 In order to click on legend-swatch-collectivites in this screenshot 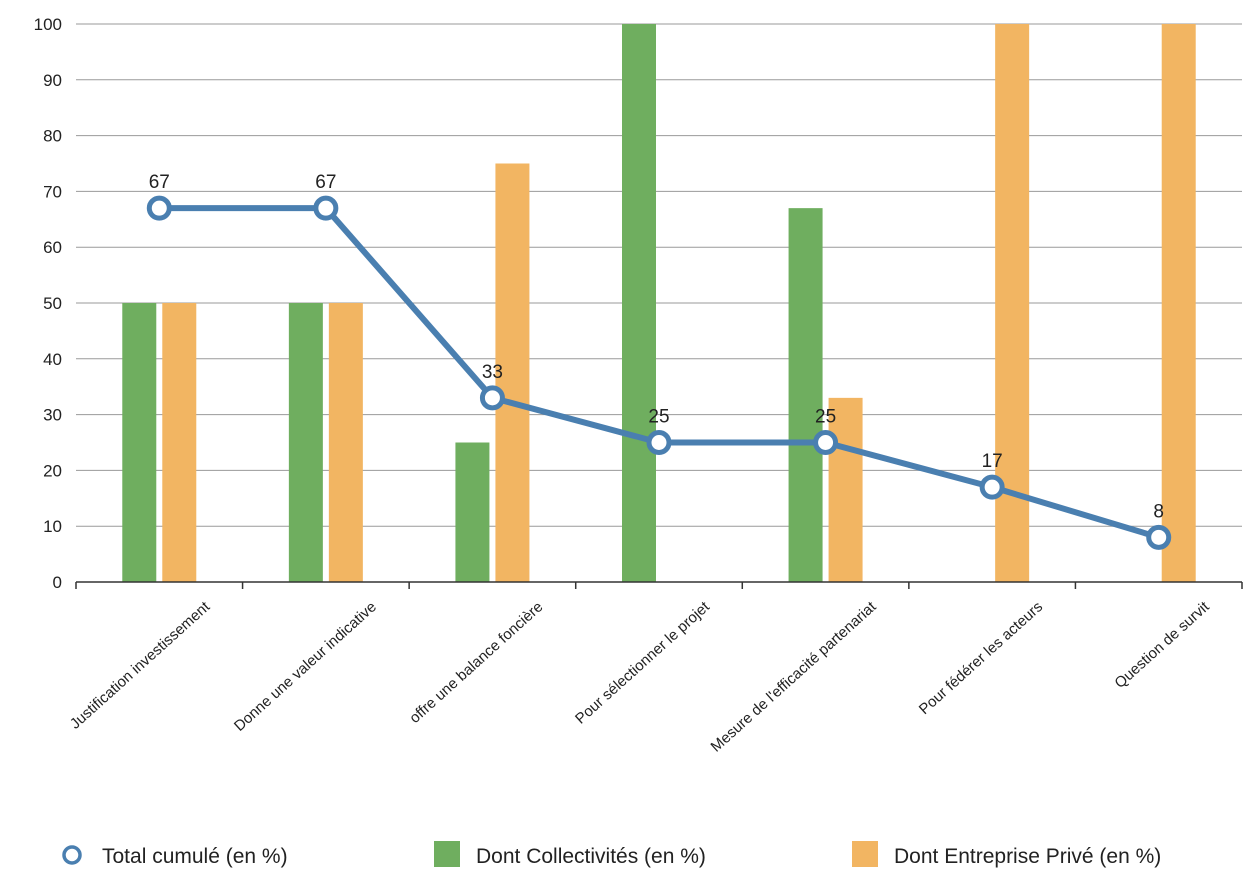, I will do `click(447, 854)`.